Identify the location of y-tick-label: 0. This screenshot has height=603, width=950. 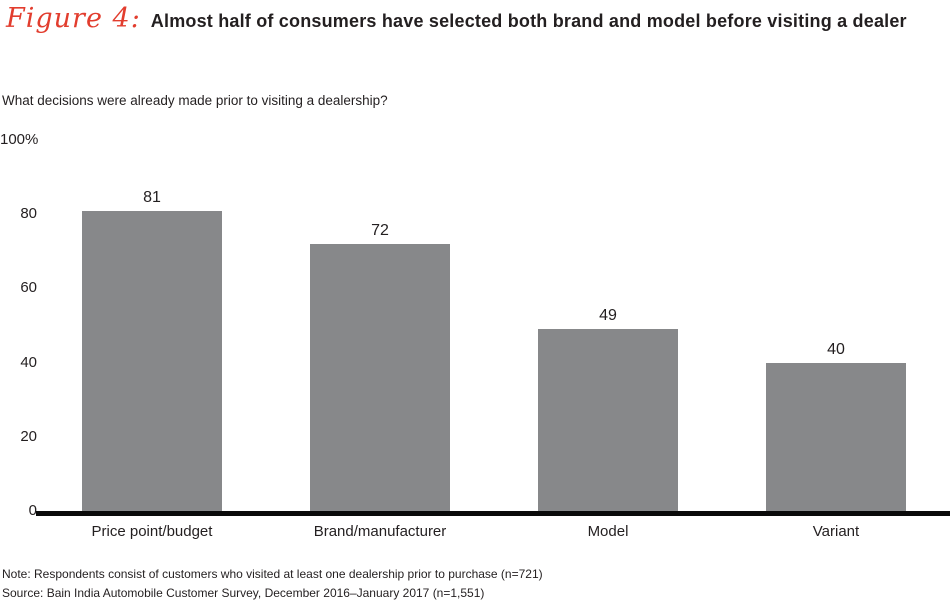
(32, 510).